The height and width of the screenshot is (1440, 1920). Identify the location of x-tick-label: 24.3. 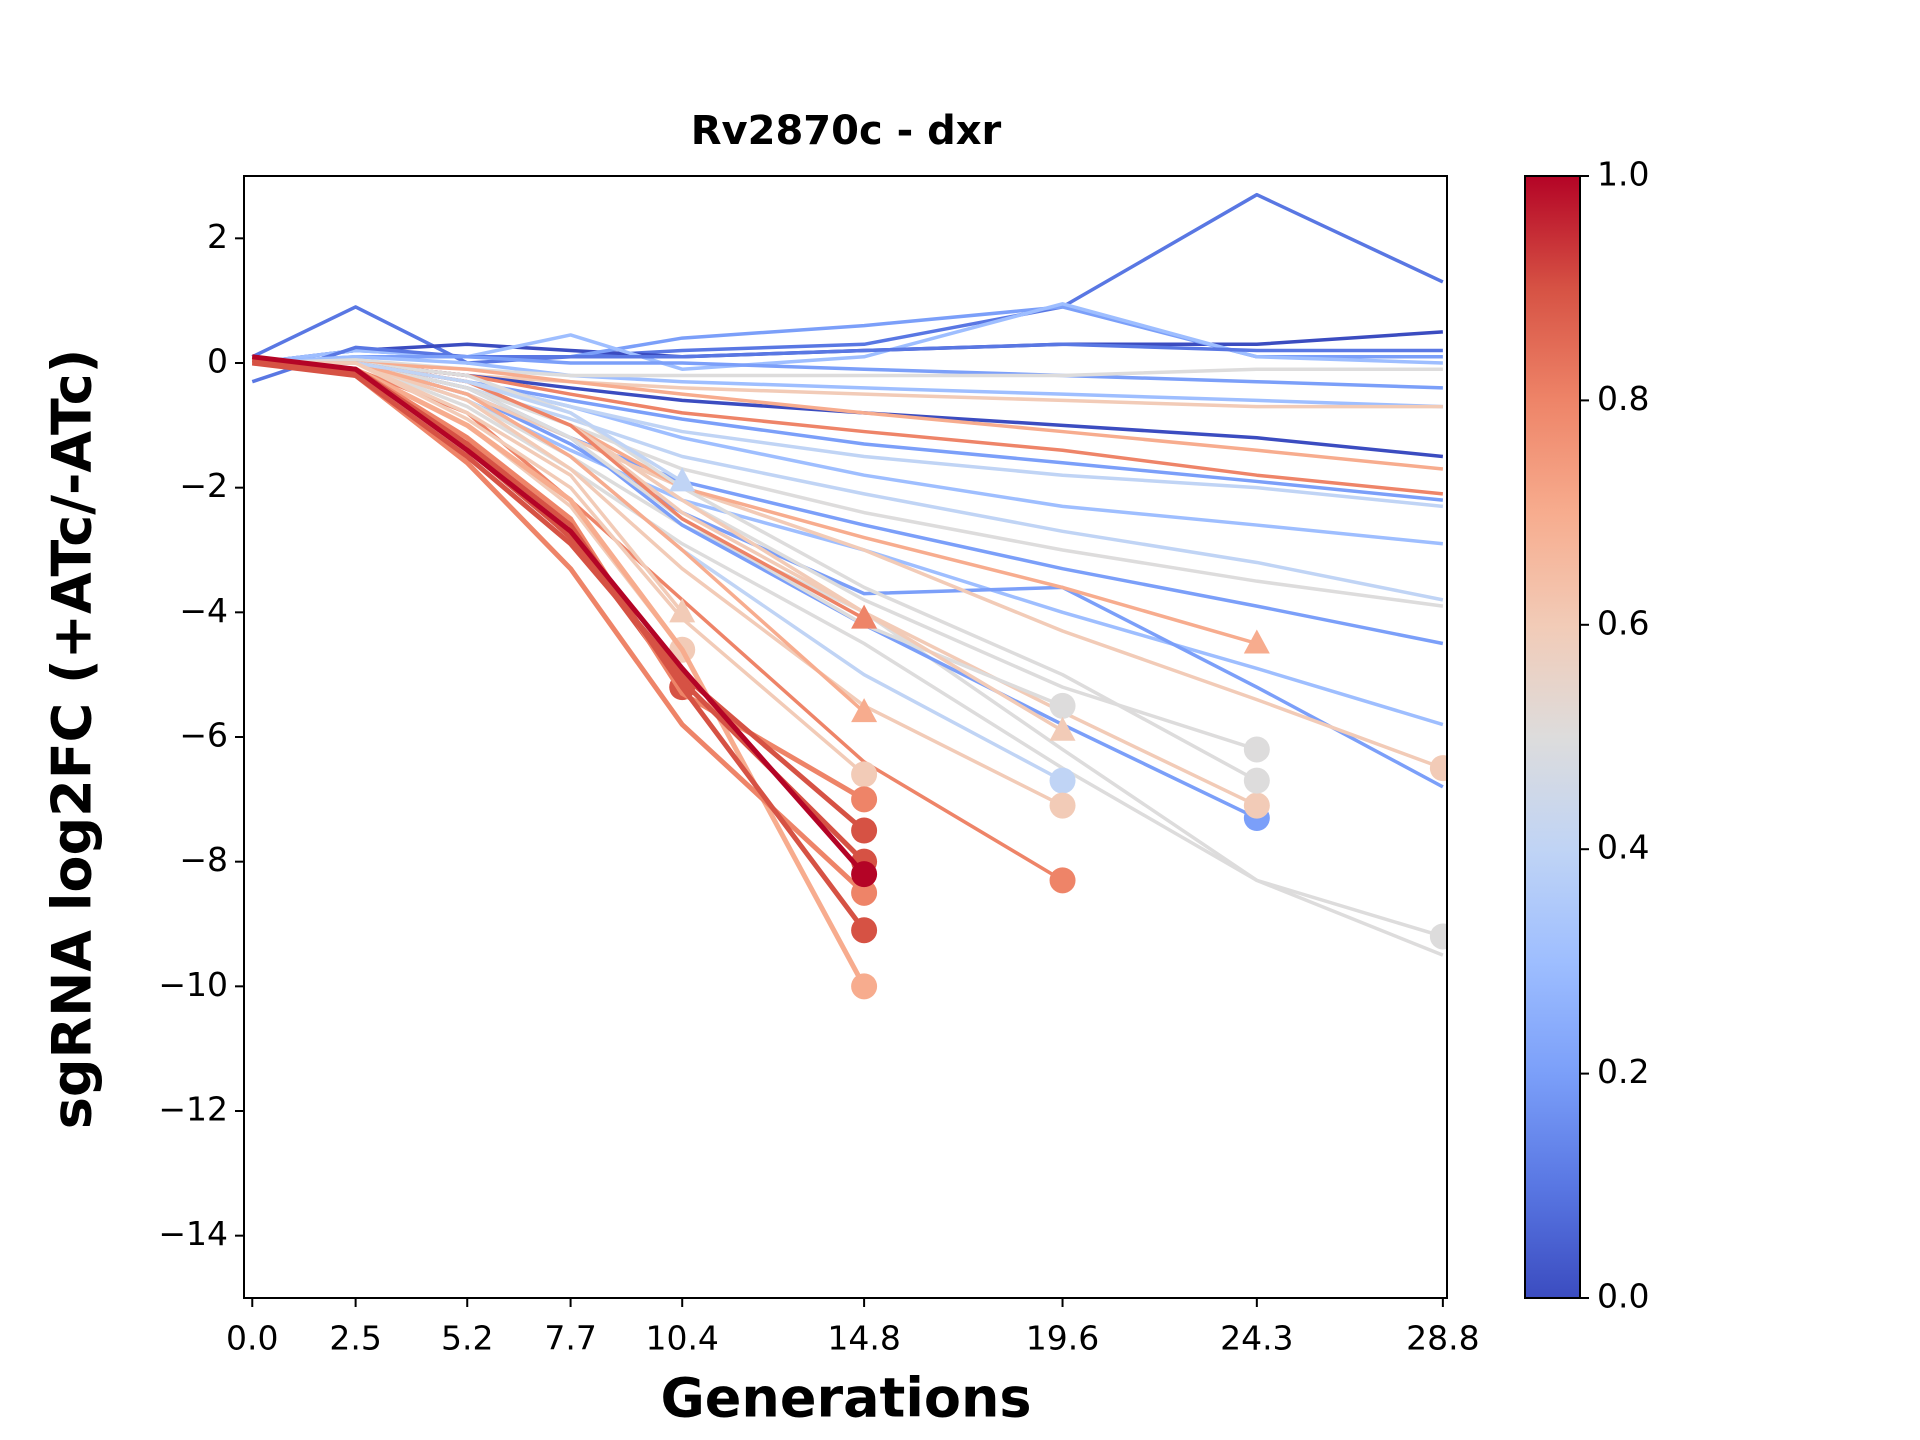
(1256, 1338).